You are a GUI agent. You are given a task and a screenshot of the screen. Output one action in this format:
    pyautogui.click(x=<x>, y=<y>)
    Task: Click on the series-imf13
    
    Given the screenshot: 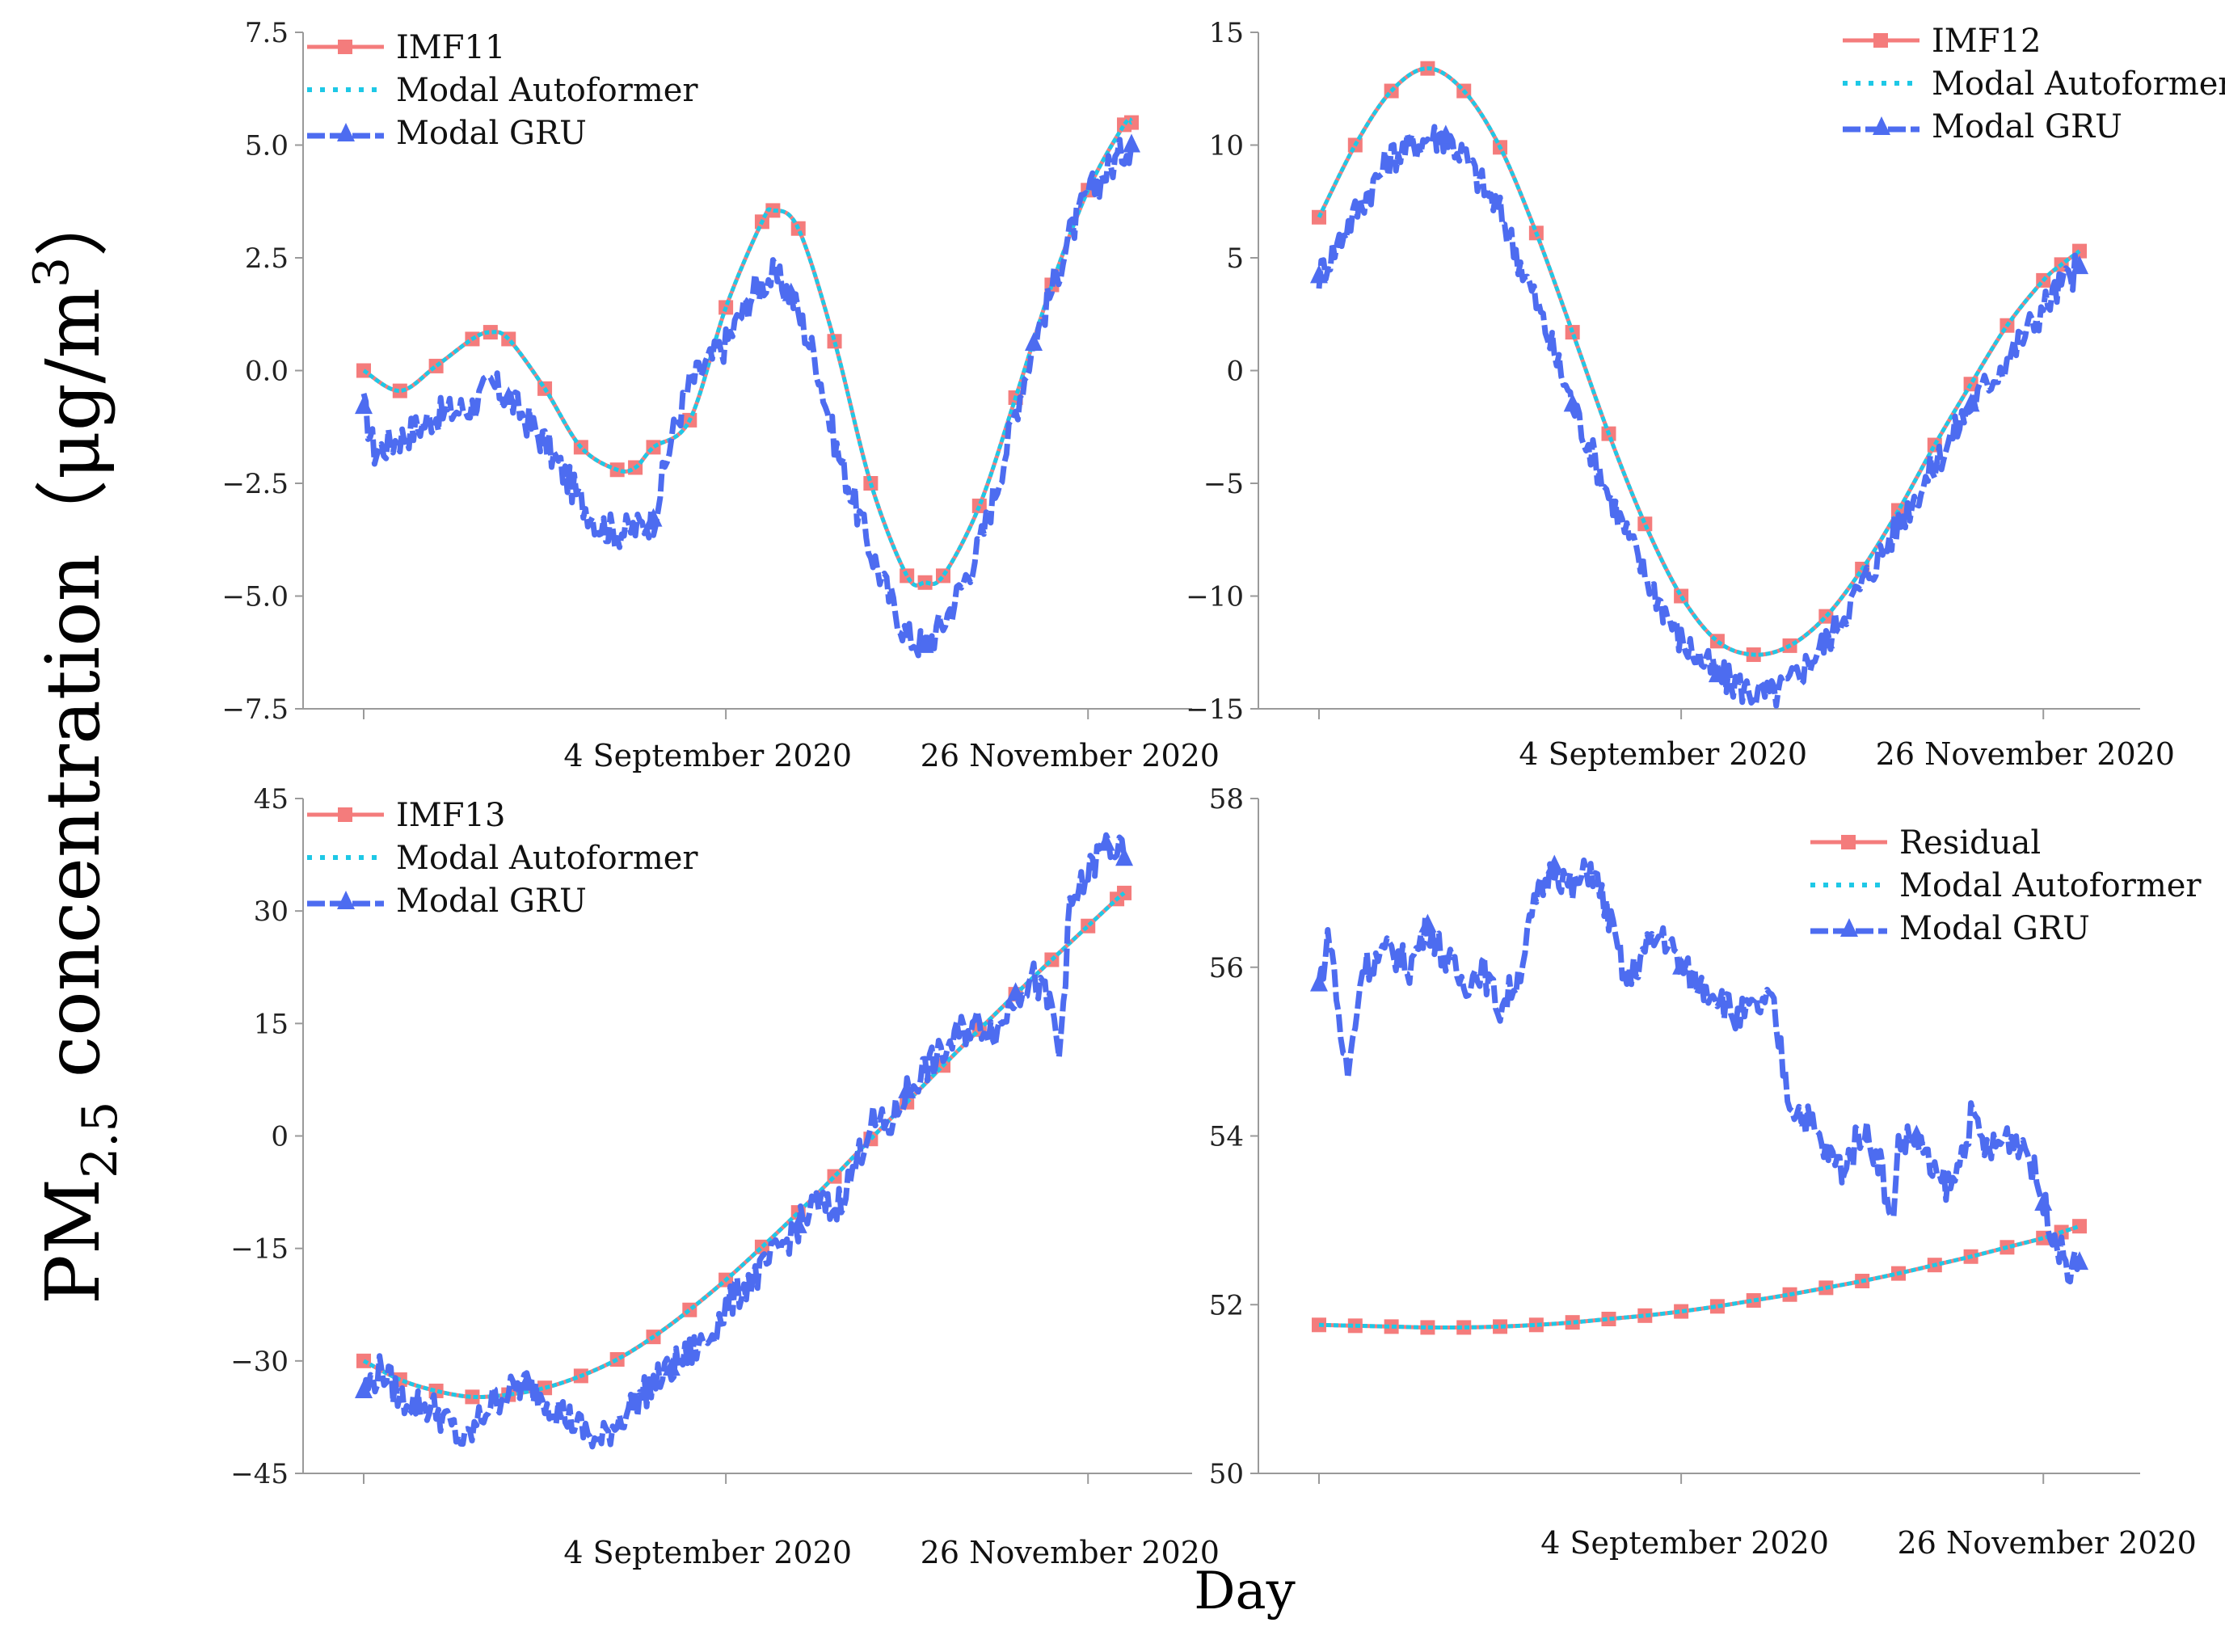 What is the action you would take?
    pyautogui.click(x=744, y=1145)
    